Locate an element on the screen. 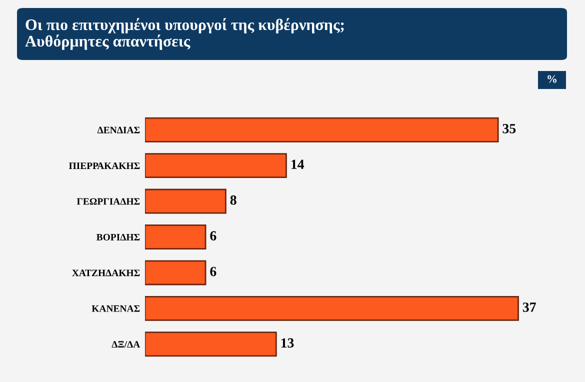 The image size is (585, 382). y-tick-label: ΚΑΝΕΝΑΣ is located at coordinates (116, 308).